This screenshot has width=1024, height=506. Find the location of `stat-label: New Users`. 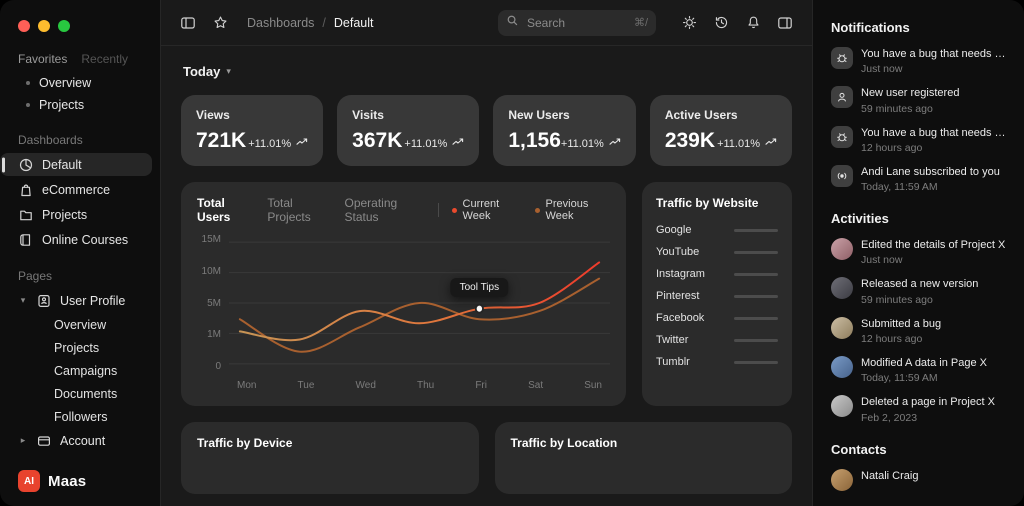

stat-label: New Users is located at coordinates (539, 115).